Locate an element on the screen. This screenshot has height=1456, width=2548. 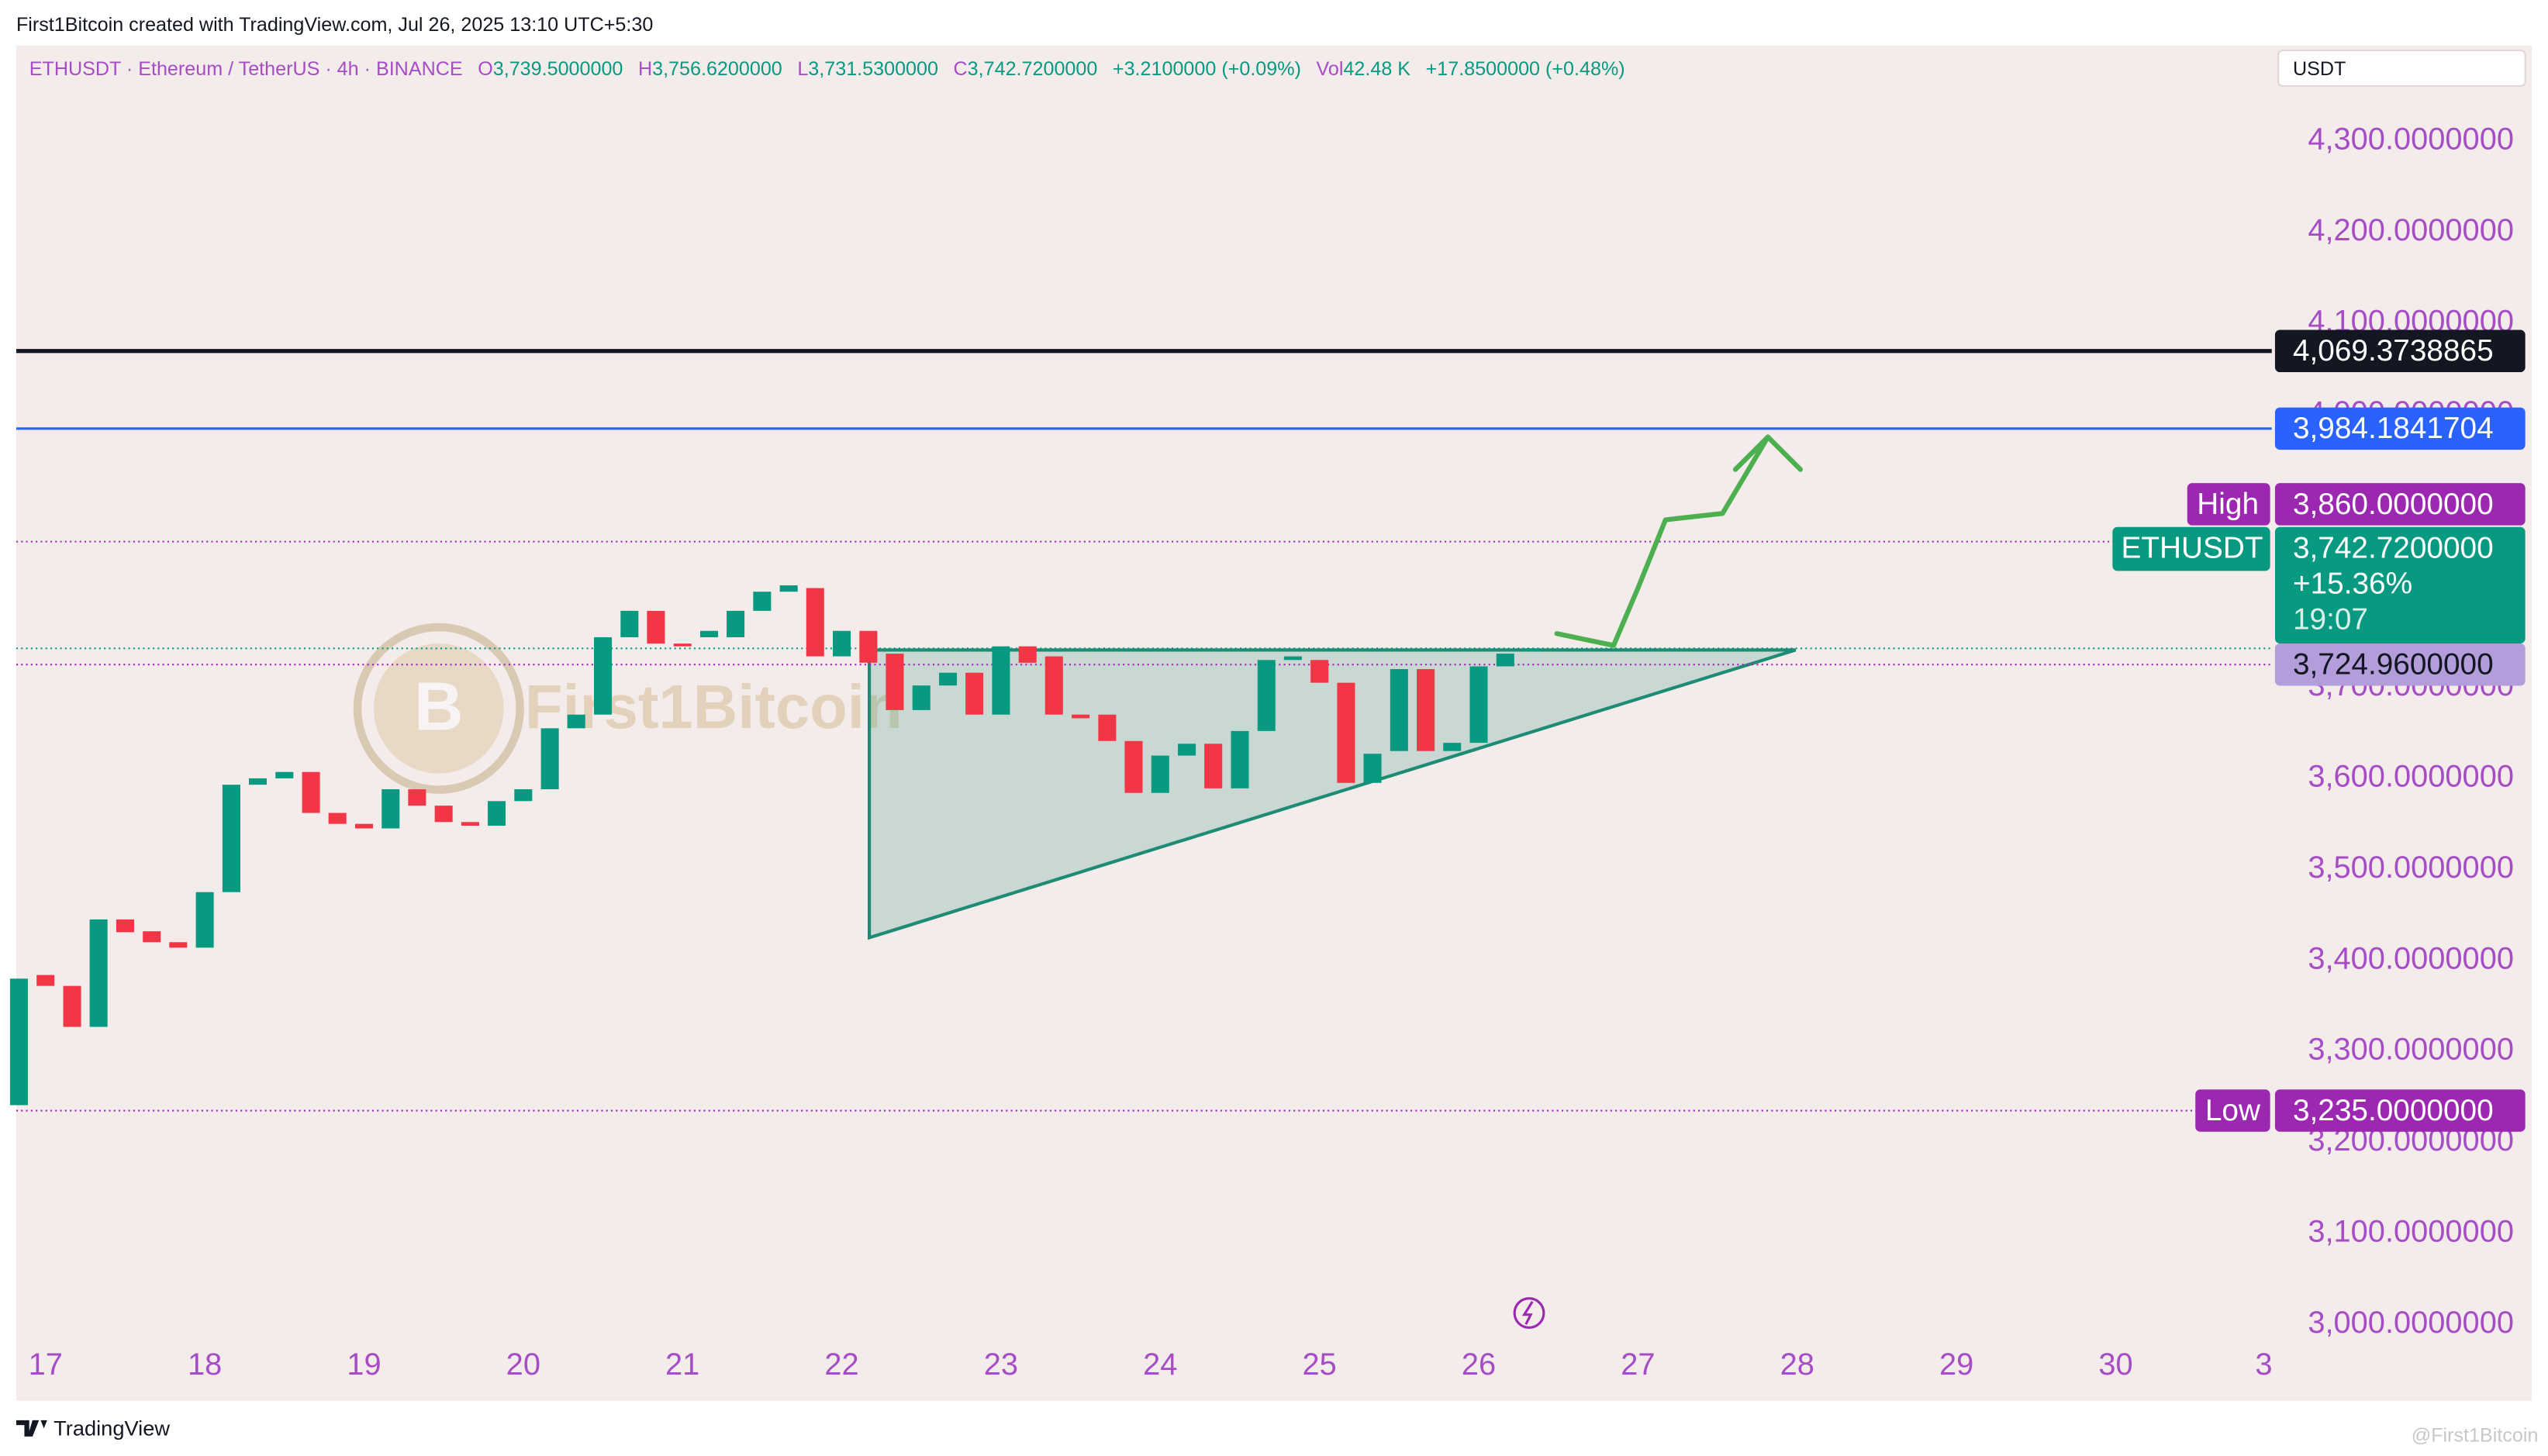
y-tick-label: 4,300.0000000 is located at coordinates (2411, 139).